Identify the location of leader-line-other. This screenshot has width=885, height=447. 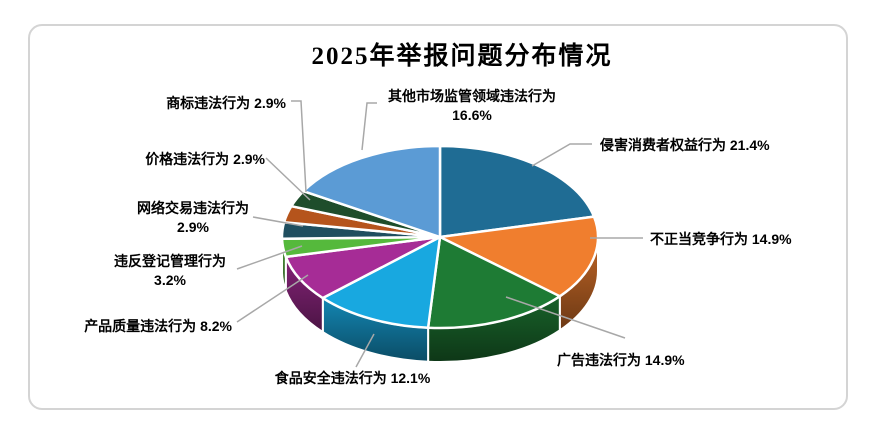
(369, 126).